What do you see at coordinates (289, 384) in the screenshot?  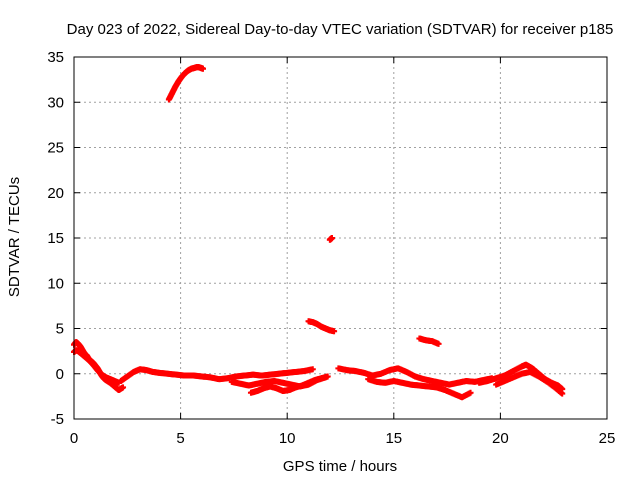 I see `series-arc-mid-c` at bounding box center [289, 384].